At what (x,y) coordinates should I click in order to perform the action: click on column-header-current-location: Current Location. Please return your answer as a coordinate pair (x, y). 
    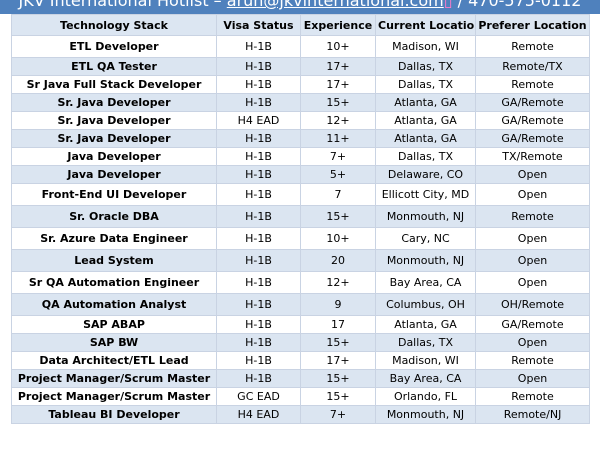
    Looking at the image, I should click on (425, 25).